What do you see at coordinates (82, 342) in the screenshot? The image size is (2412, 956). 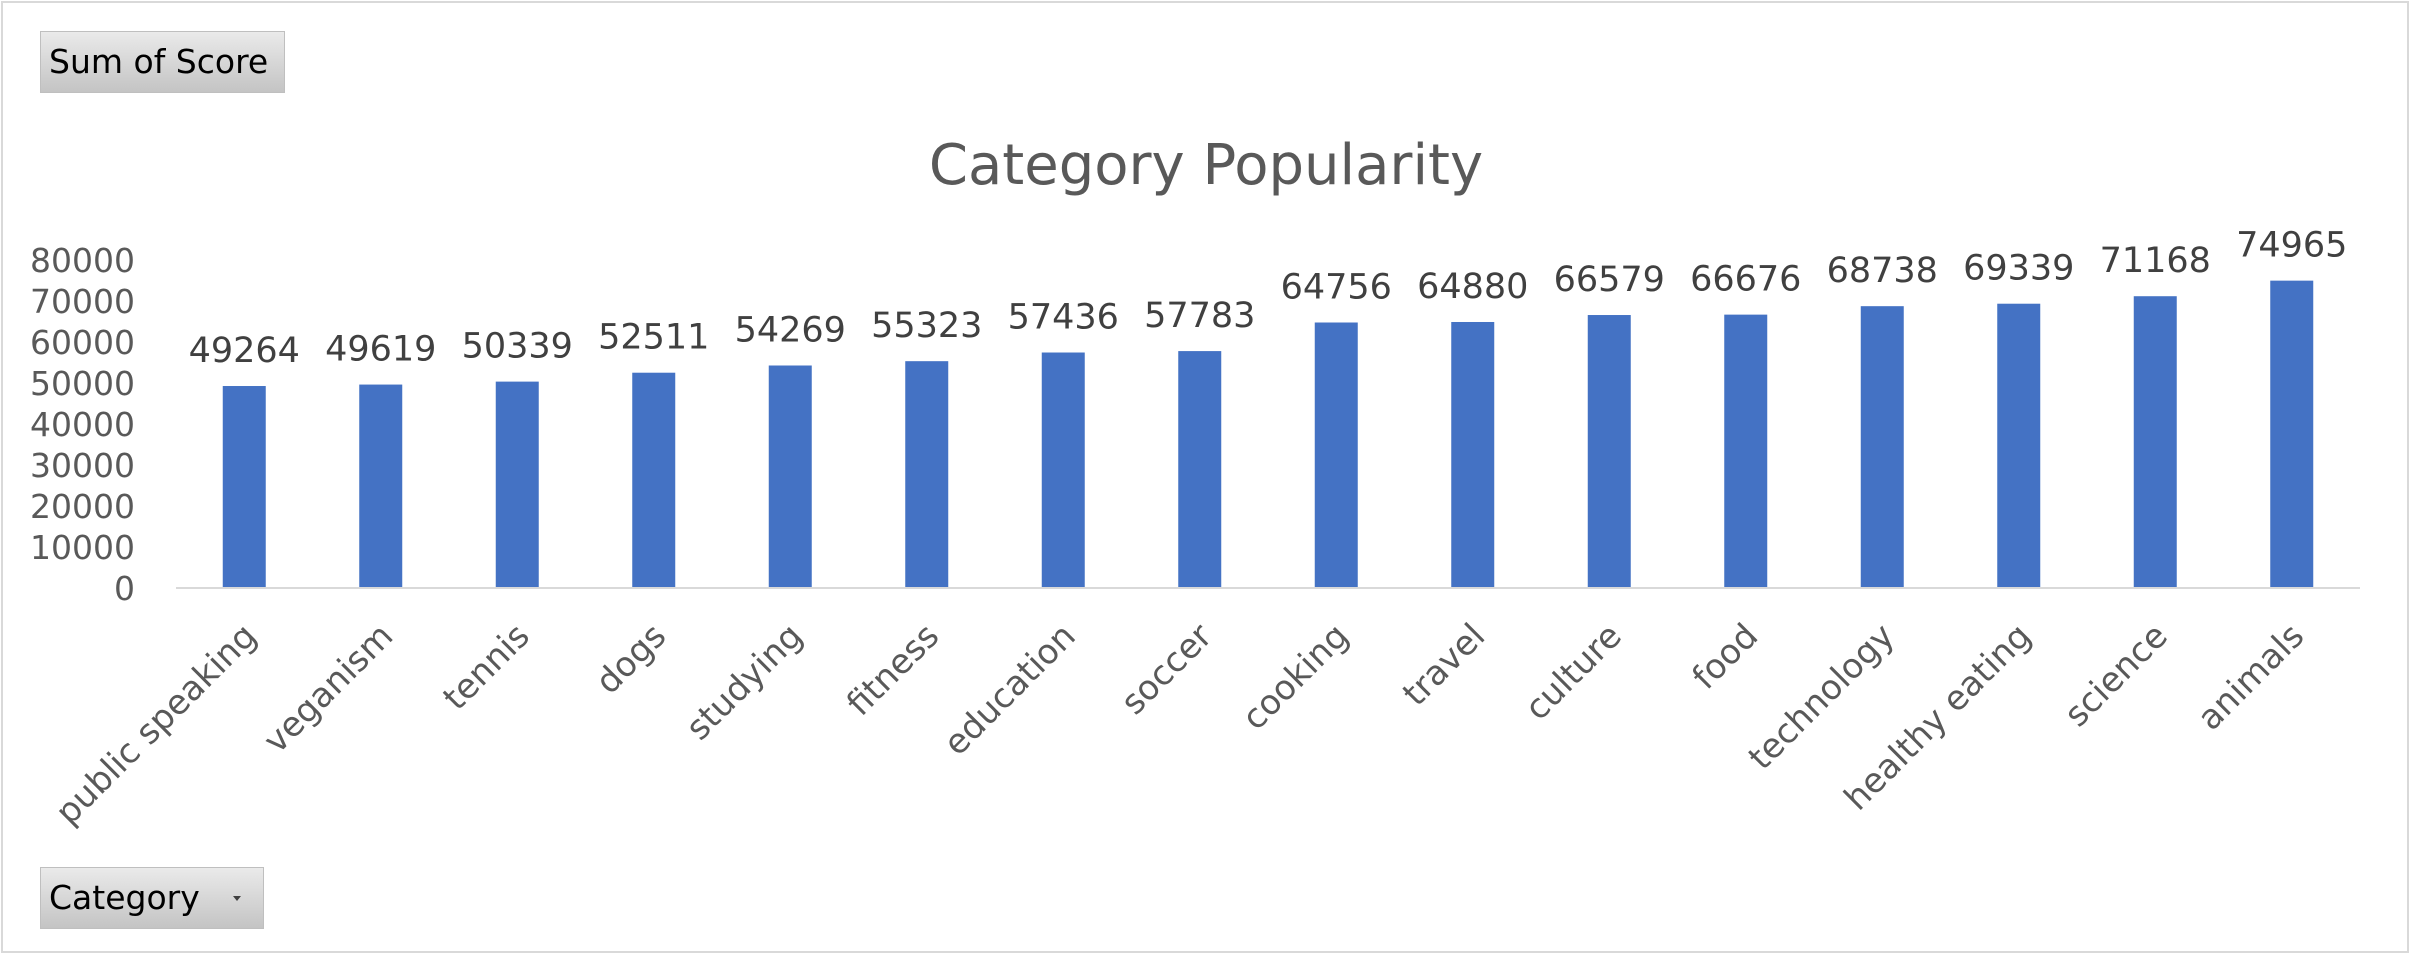 I see `y-tick-label: 60000` at bounding box center [82, 342].